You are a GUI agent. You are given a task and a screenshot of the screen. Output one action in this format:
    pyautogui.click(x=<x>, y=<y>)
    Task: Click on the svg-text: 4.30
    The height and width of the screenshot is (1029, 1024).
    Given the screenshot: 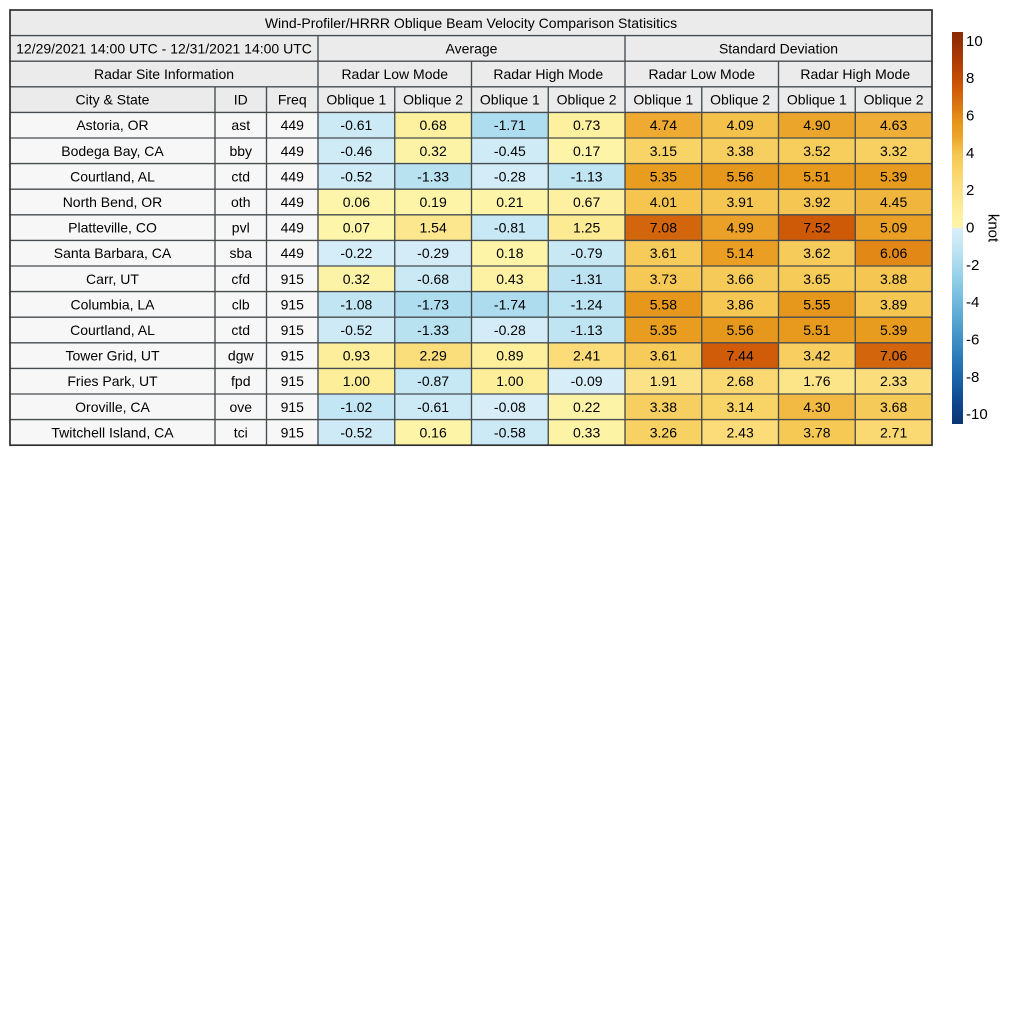 What is the action you would take?
    pyautogui.click(x=816, y=407)
    